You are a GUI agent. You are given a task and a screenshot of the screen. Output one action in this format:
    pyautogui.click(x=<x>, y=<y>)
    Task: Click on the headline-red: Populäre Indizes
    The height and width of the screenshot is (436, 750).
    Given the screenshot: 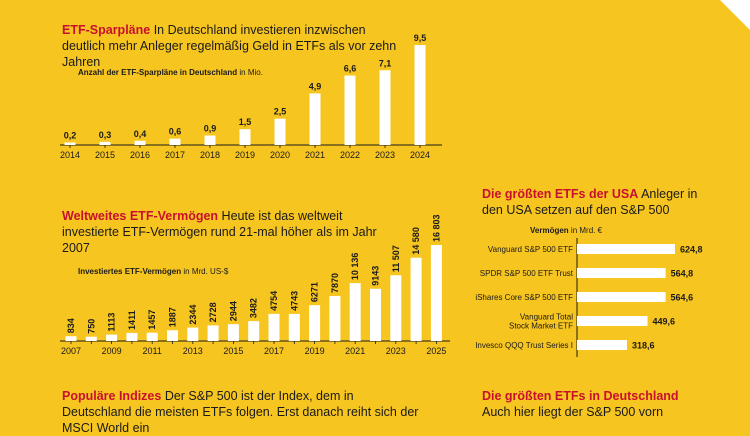 What is the action you would take?
    pyautogui.click(x=112, y=396)
    